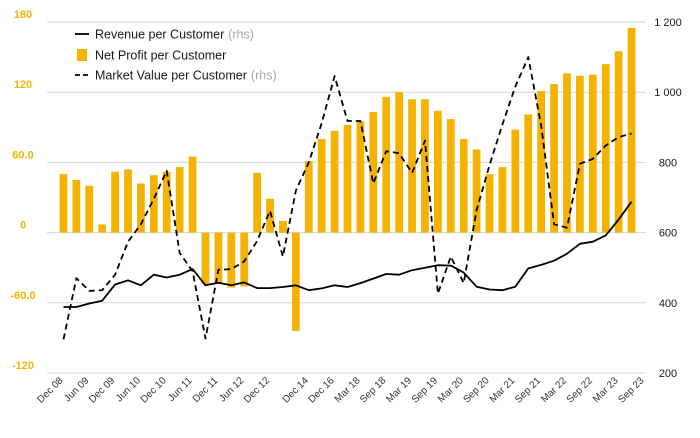 This screenshot has width=700, height=438. What do you see at coordinates (668, 304) in the screenshot?
I see `right-tick-label: 400` at bounding box center [668, 304].